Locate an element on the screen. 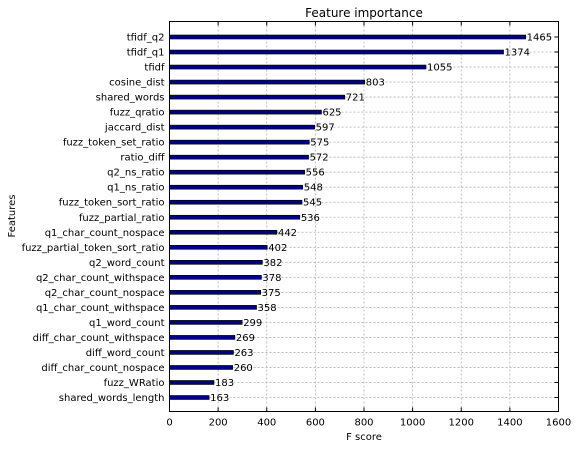 This screenshot has height=449, width=576. x-tick-label: 800 is located at coordinates (363, 423).